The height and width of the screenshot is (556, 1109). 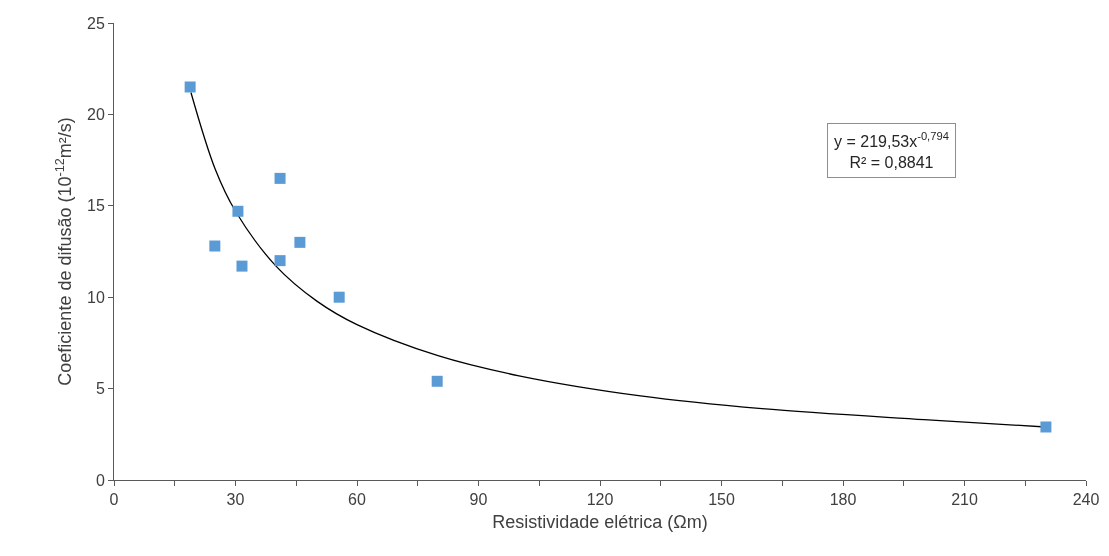 What do you see at coordinates (1086, 500) in the screenshot?
I see `x-tick-label: 240` at bounding box center [1086, 500].